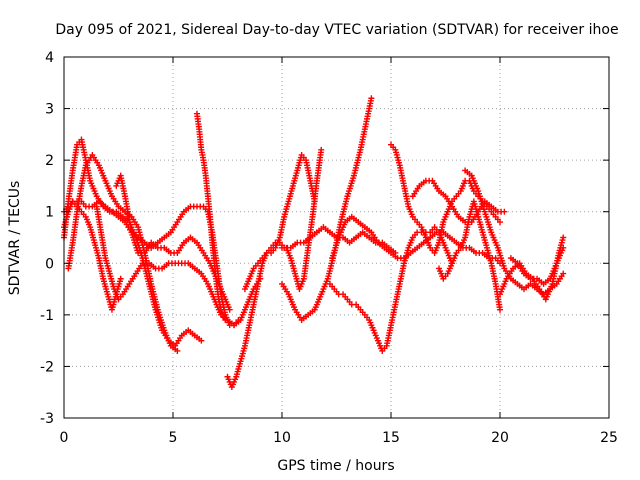 This screenshot has height=480, width=640. What do you see at coordinates (15, 238) in the screenshot?
I see `y-axis-label: SDTVAR / TECUs` at bounding box center [15, 238].